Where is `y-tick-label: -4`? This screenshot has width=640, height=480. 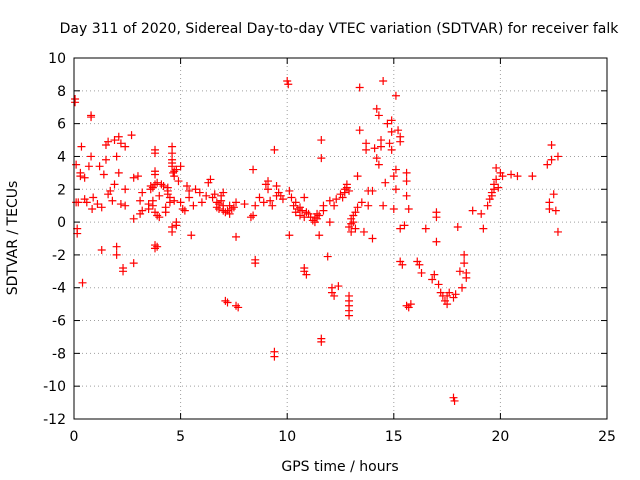
y-tick-label: -4 is located at coordinates (59, 289).